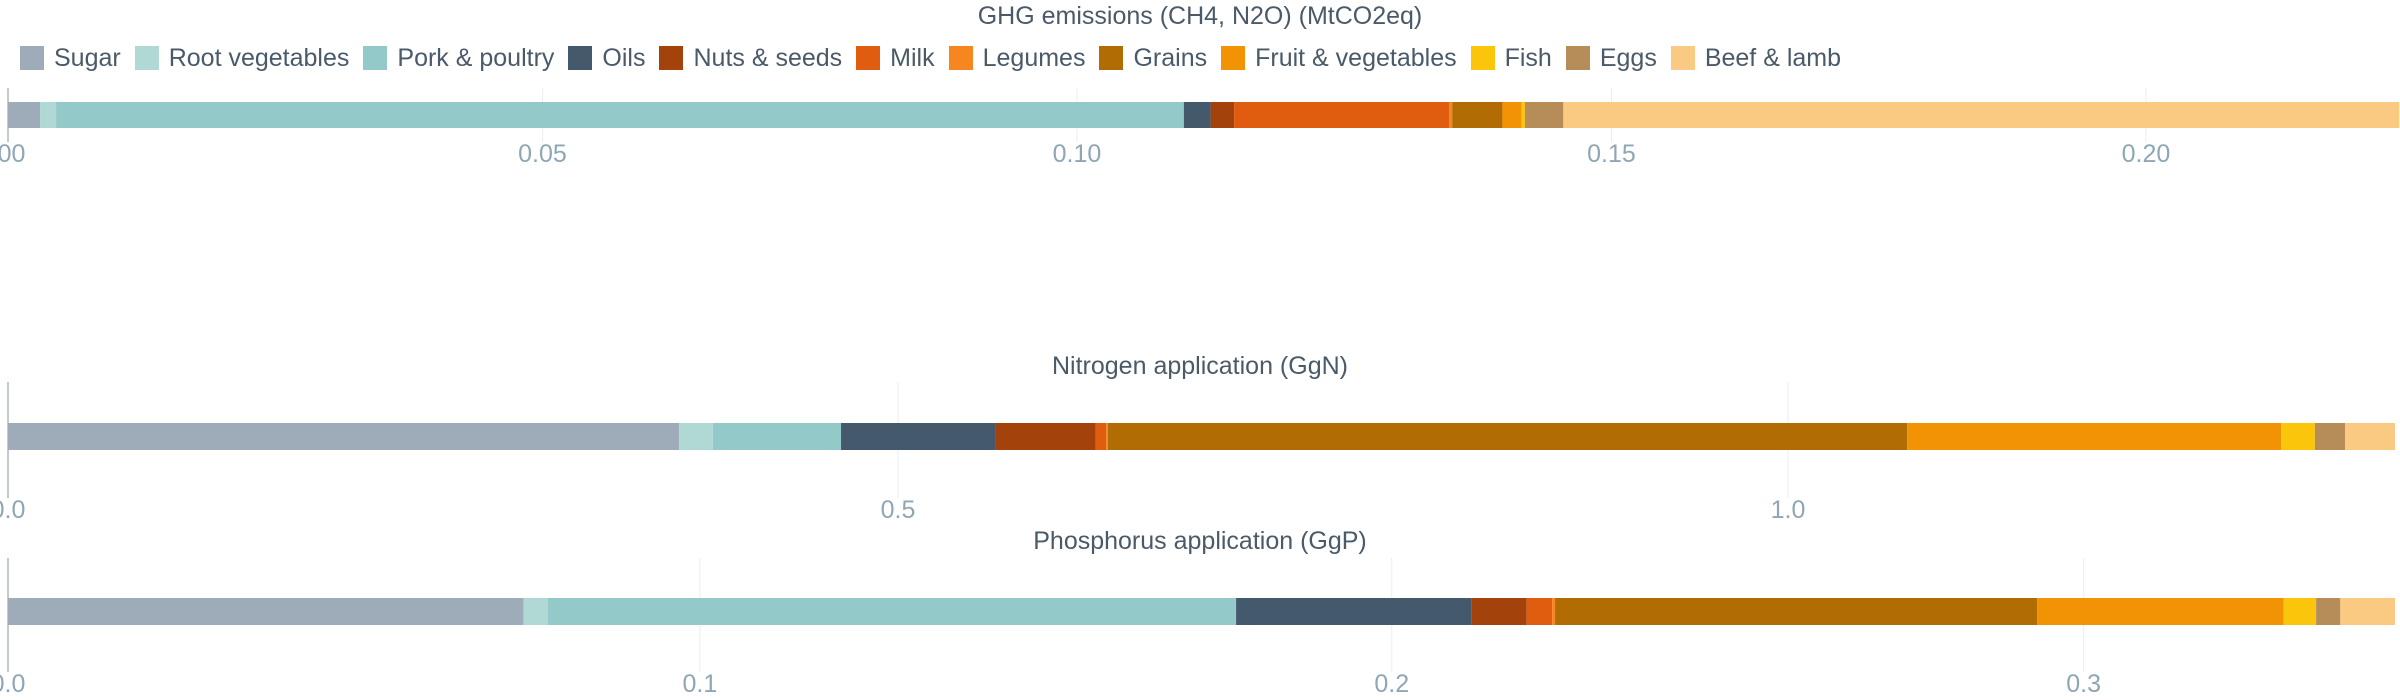 The height and width of the screenshot is (700, 2400). I want to click on legend-item: Grains, so click(1153, 58).